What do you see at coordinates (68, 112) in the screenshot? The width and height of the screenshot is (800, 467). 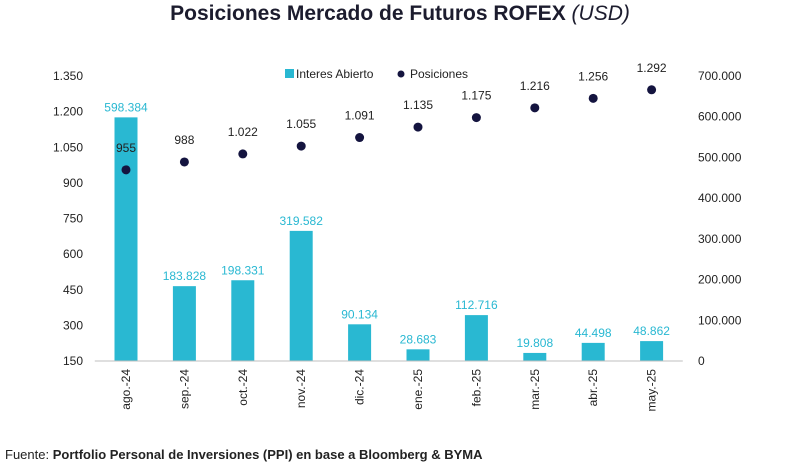 I see `left-tick-label: 1.200` at bounding box center [68, 112].